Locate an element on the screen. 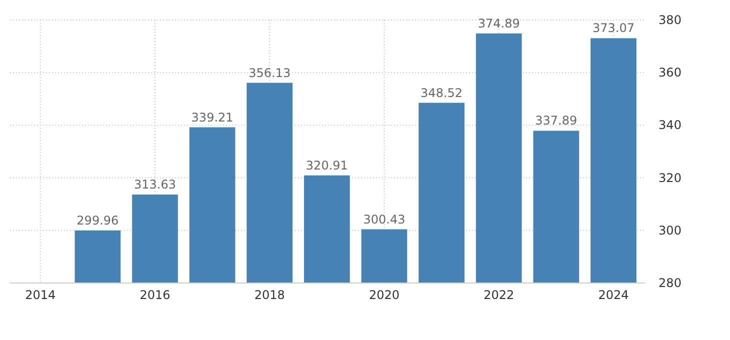 This screenshot has height=340, width=730. data-label: 320.91 is located at coordinates (327, 165).